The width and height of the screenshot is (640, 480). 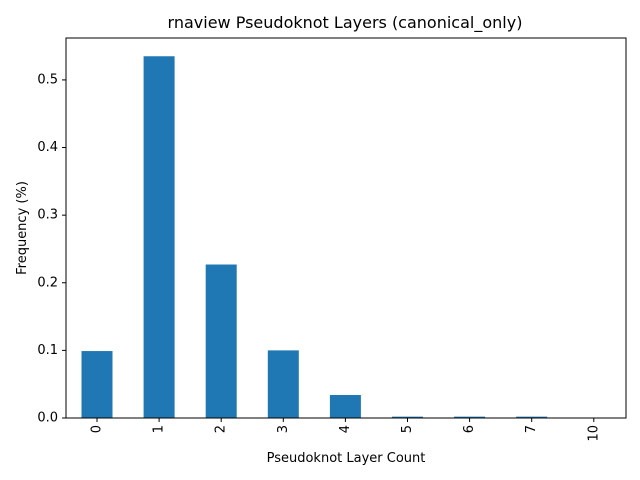 What do you see at coordinates (159, 429) in the screenshot?
I see `x-tick-label: 1` at bounding box center [159, 429].